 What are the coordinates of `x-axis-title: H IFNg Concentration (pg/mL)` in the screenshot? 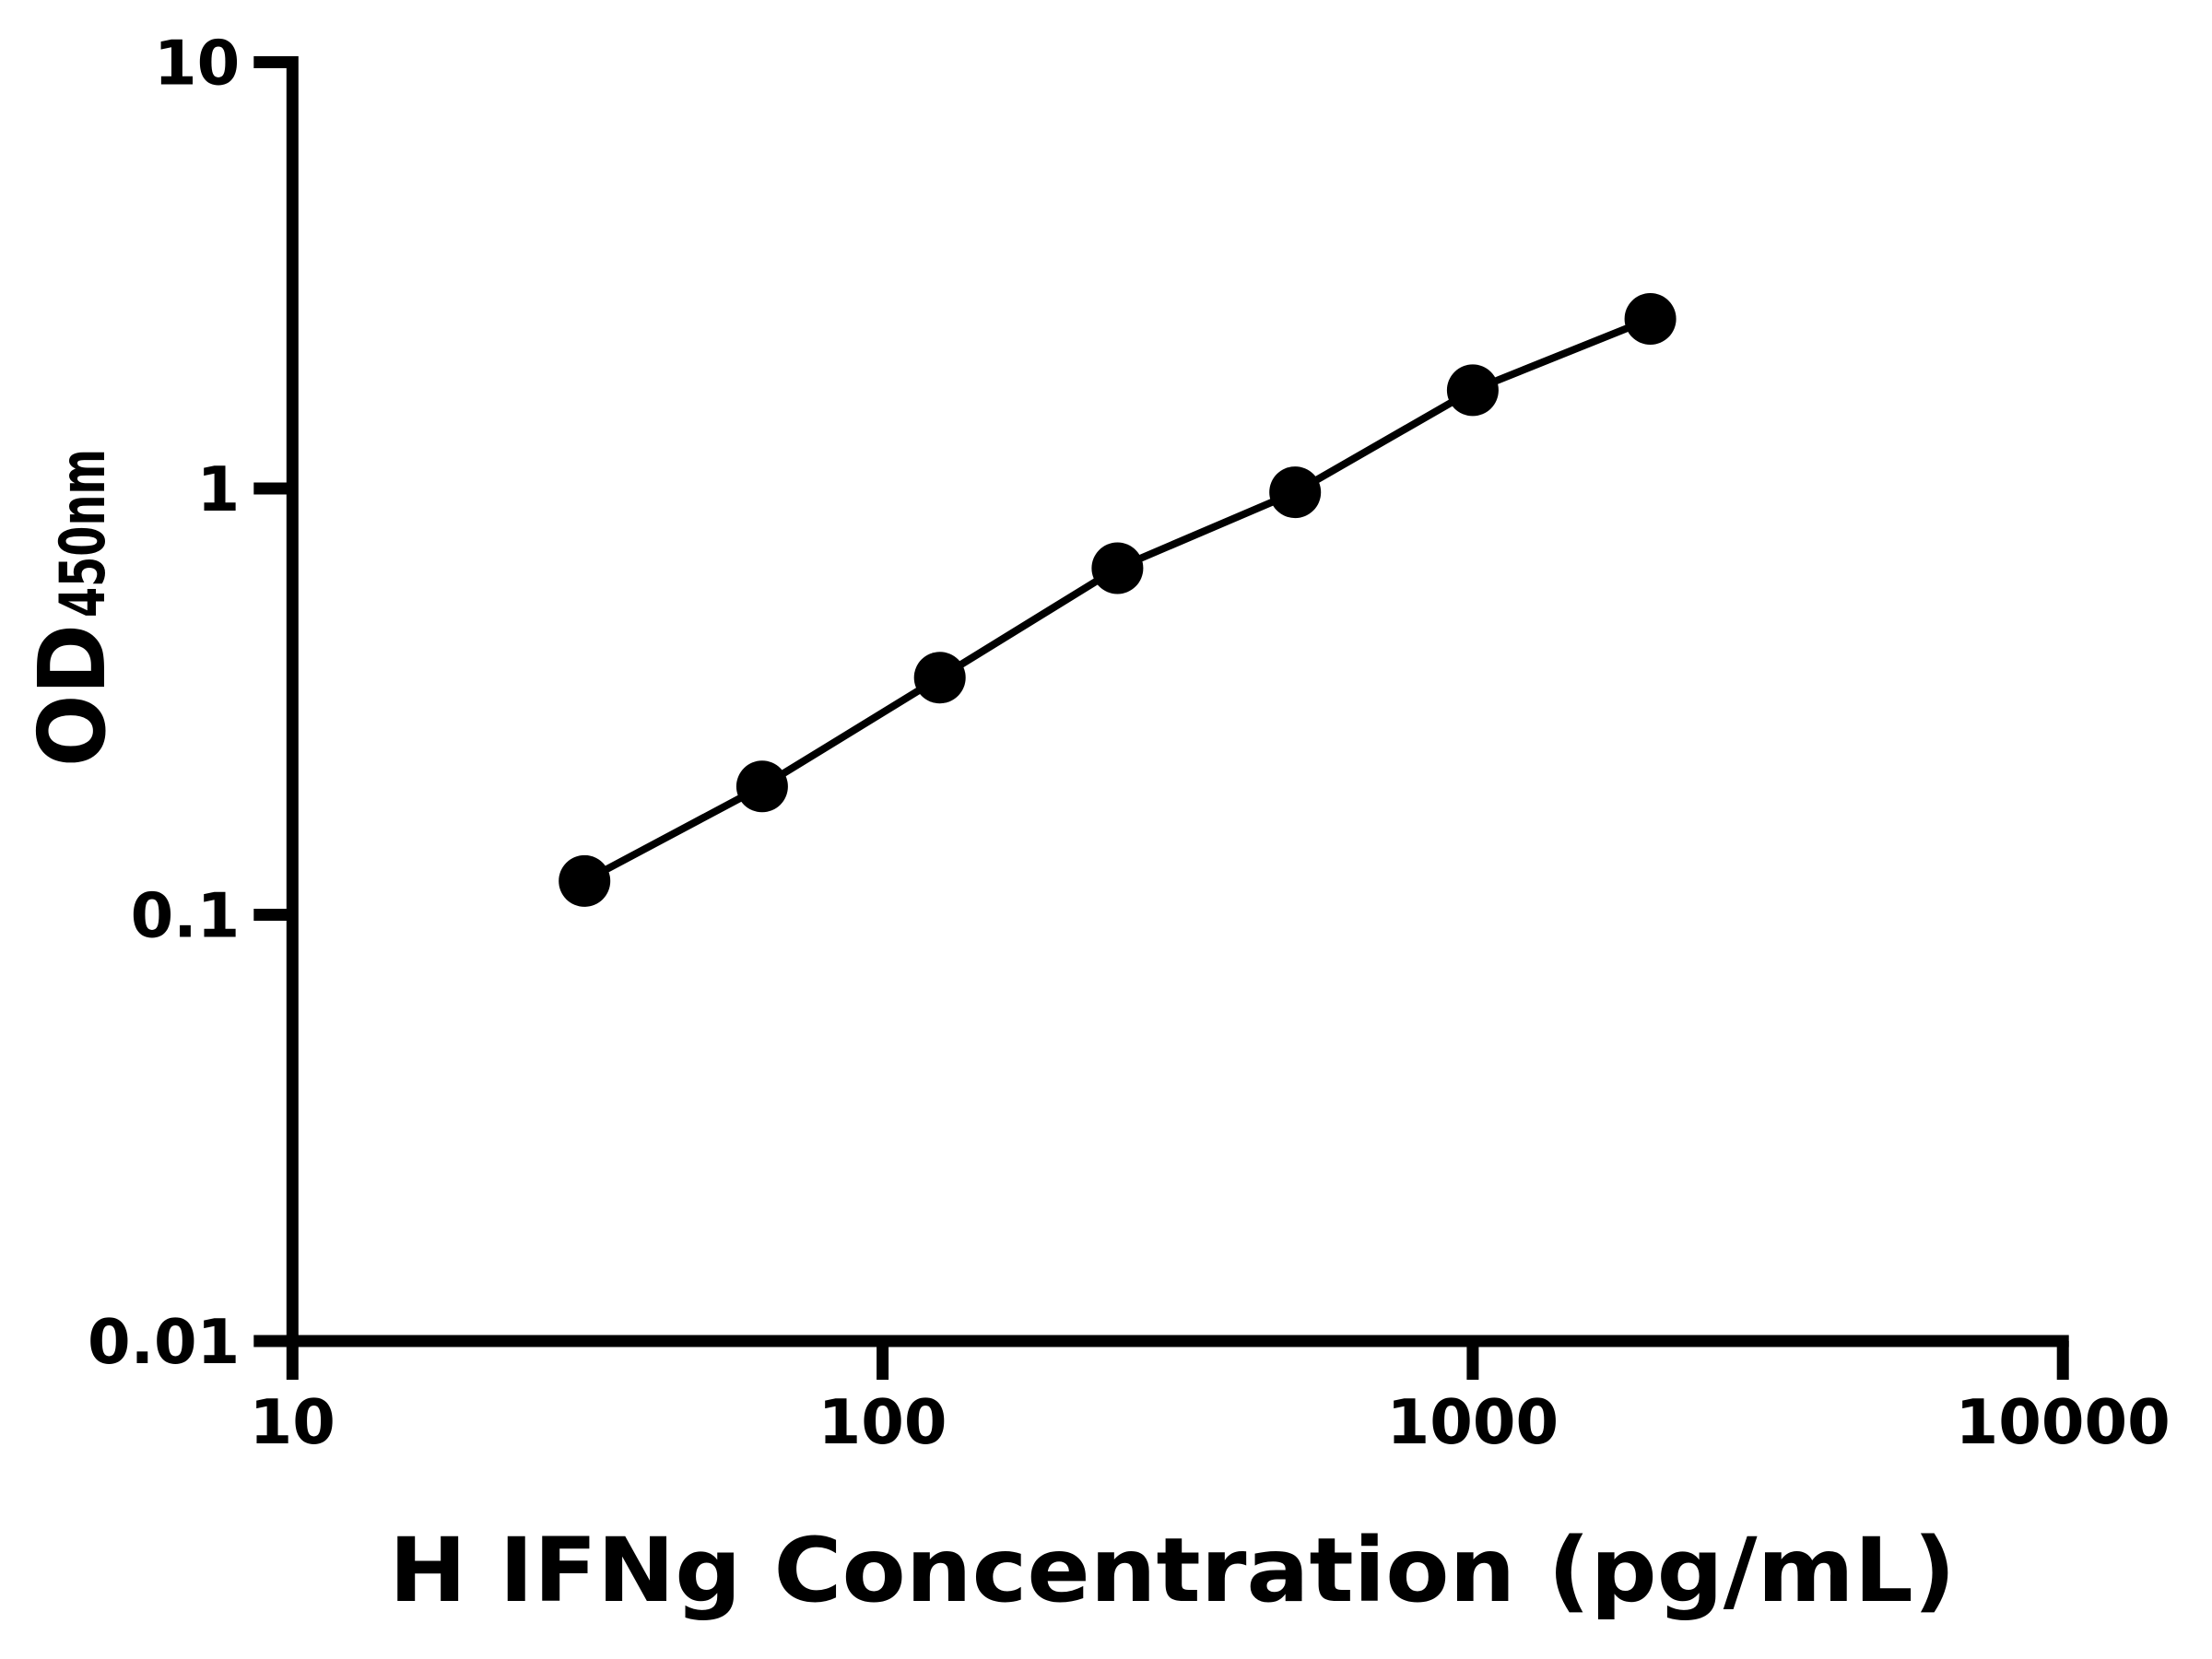 It's located at (1172, 1570).